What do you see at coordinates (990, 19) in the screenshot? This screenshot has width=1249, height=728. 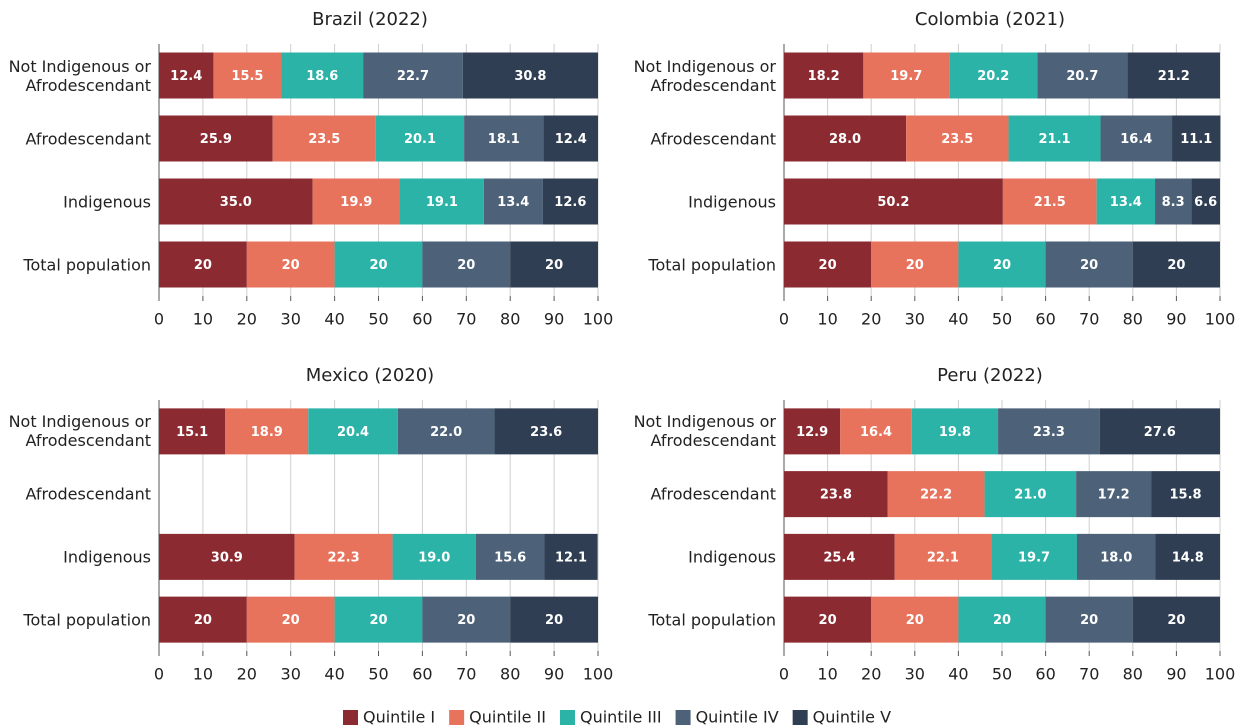 I see `chart-title: Colombia (2021)` at bounding box center [990, 19].